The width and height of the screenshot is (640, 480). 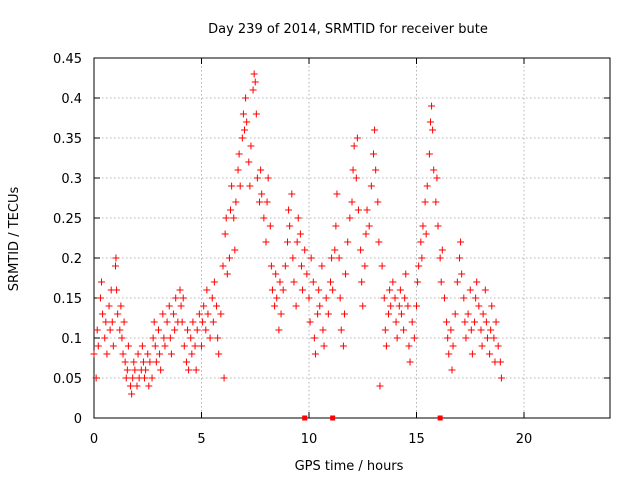 What do you see at coordinates (372, 418) in the screenshot?
I see `axis-markers` at bounding box center [372, 418].